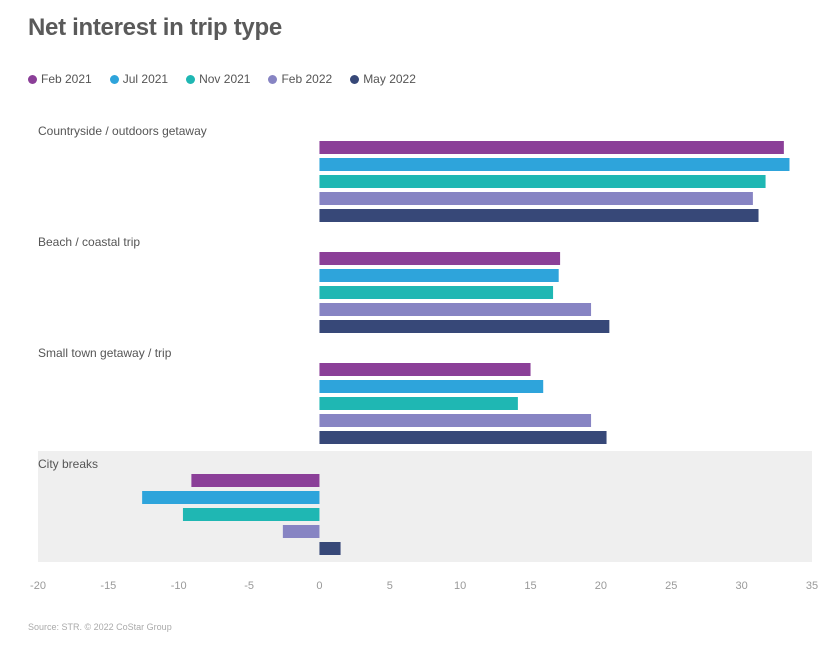  What do you see at coordinates (389, 79) in the screenshot?
I see `legend-label: May 2022` at bounding box center [389, 79].